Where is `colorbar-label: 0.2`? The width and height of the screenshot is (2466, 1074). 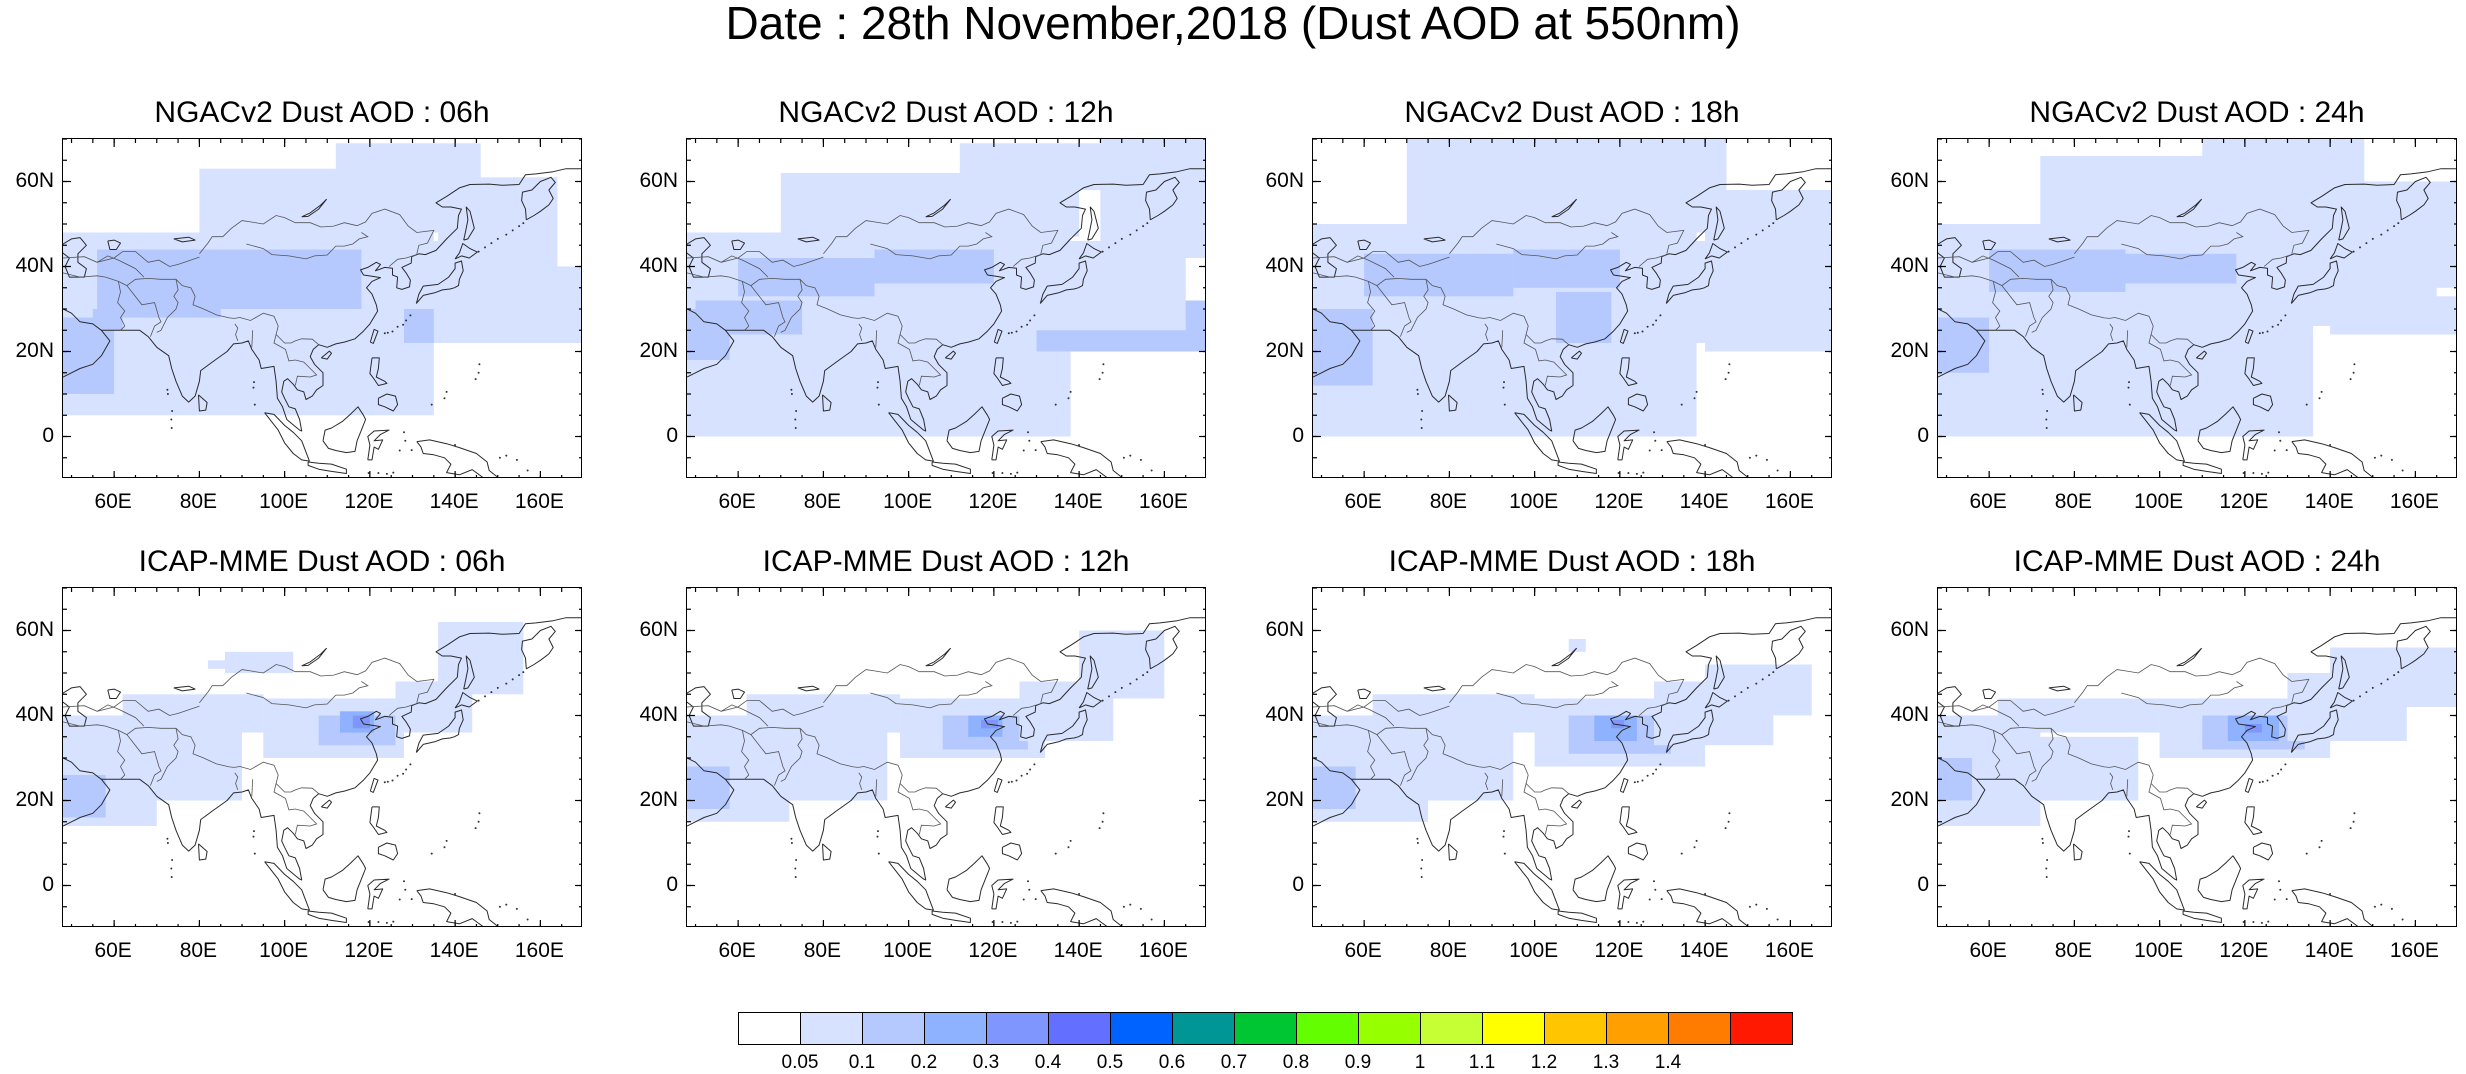 colorbar-label: 0.2 is located at coordinates (924, 1062).